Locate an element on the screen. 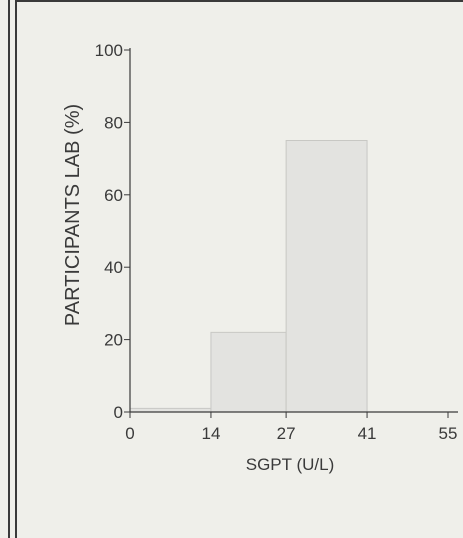 This screenshot has height=538, width=463. x-tick-label-4: 55 is located at coordinates (448, 433).